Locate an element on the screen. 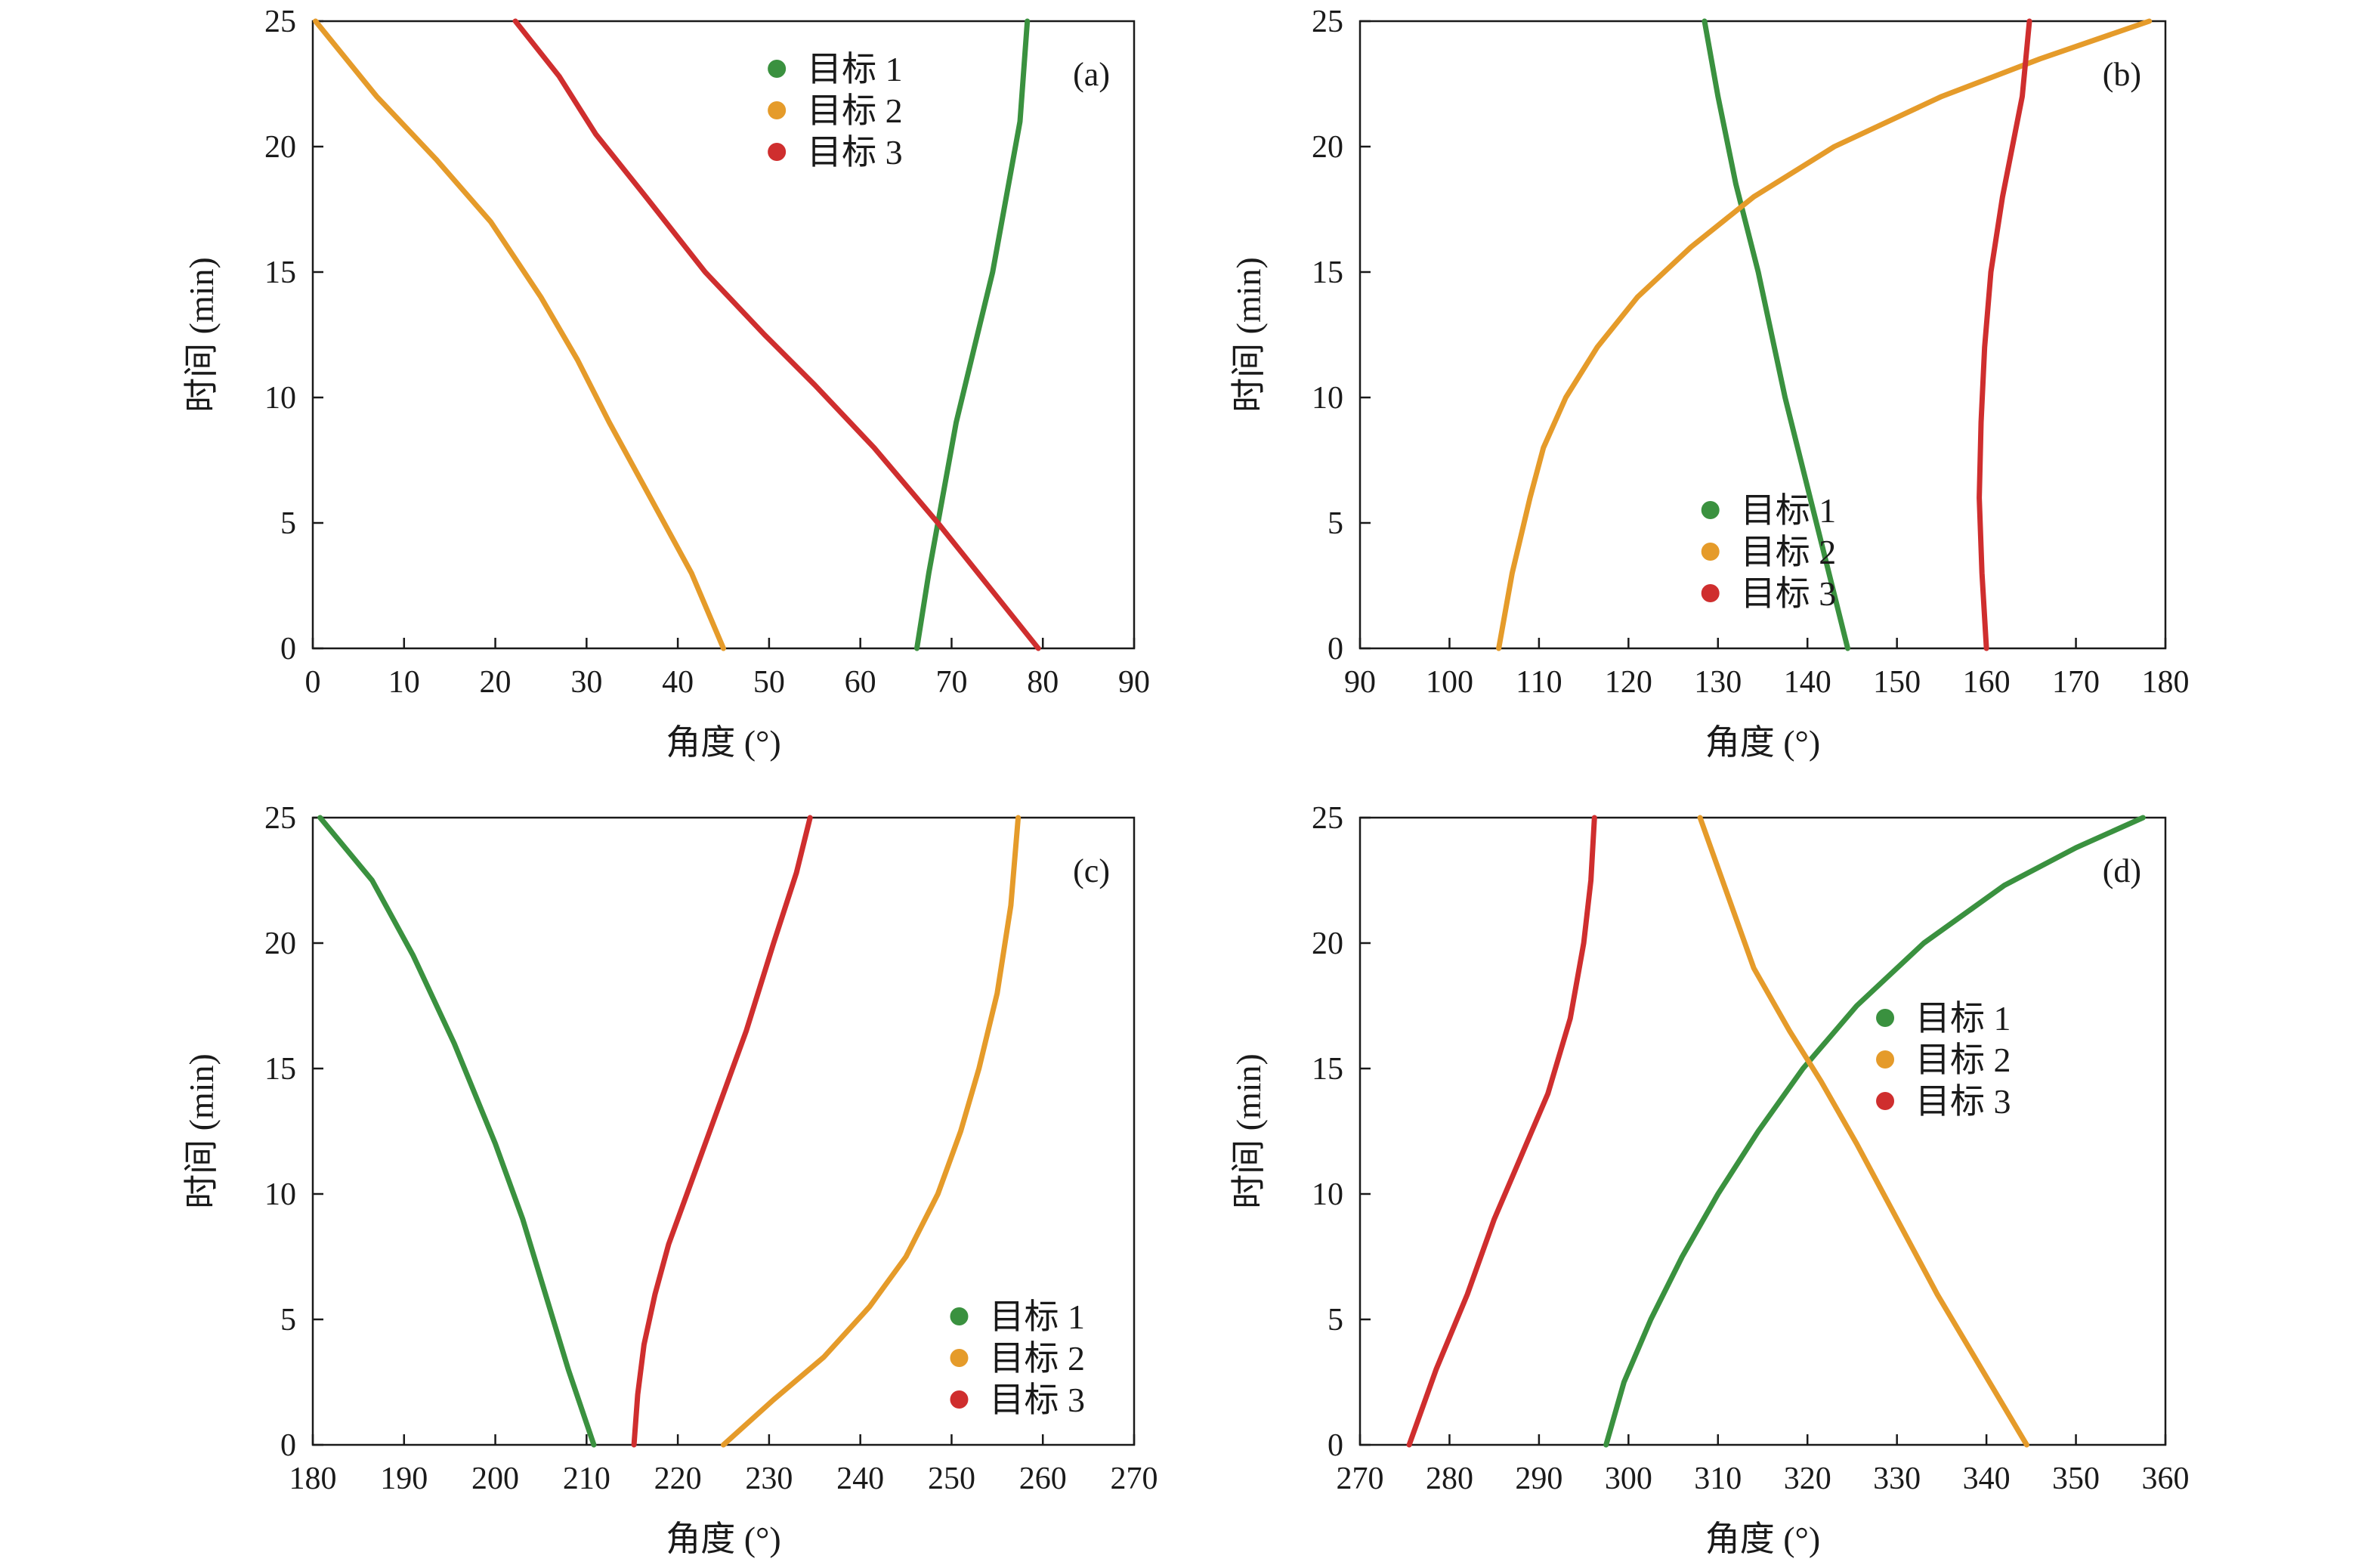 Image resolution: width=2380 pixels, height=1565 pixels. x-tick-label: 130 is located at coordinates (1718, 682).